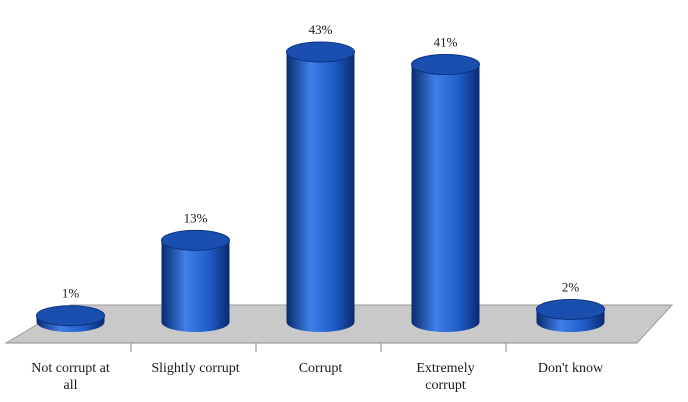 The image size is (688, 402). Describe the element at coordinates (70, 377) in the screenshot. I see `category-label: Not corrupt at all` at that location.